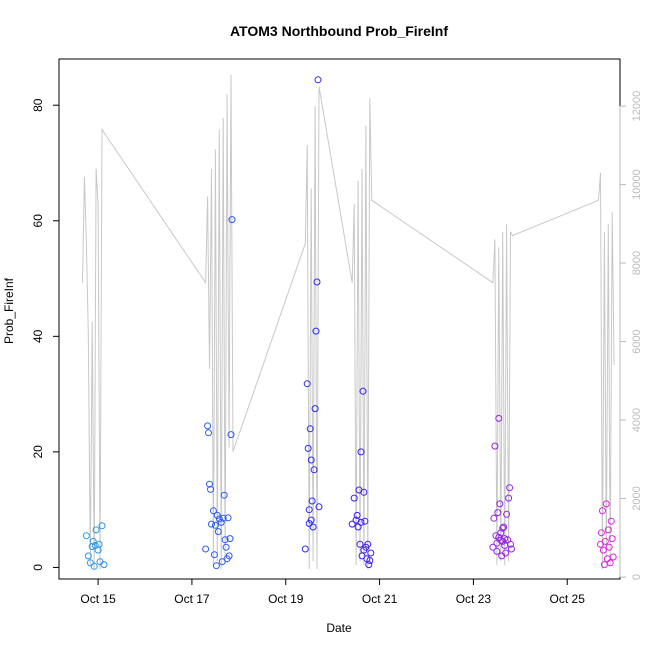 The width and height of the screenshot is (650, 650). I want to click on y-axis-label: Prob_FireInf, so click(9, 310).